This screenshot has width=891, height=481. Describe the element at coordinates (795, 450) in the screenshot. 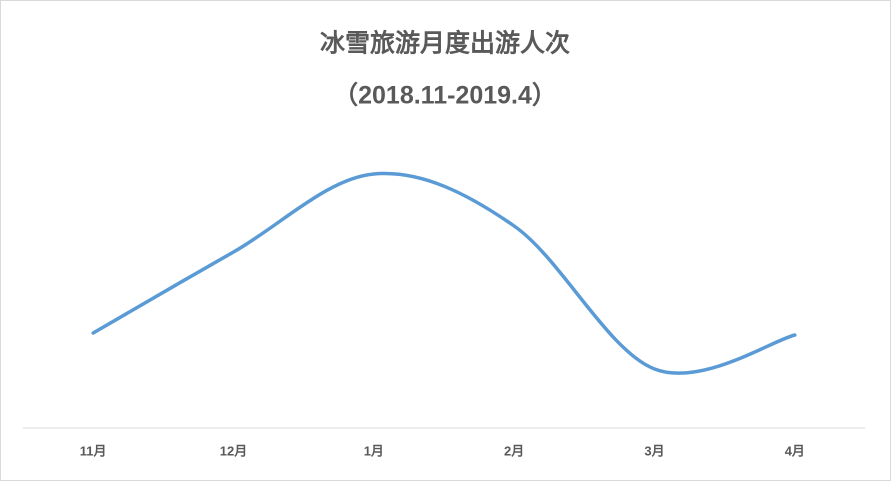

I see `x-tick-label: 4月` at that location.